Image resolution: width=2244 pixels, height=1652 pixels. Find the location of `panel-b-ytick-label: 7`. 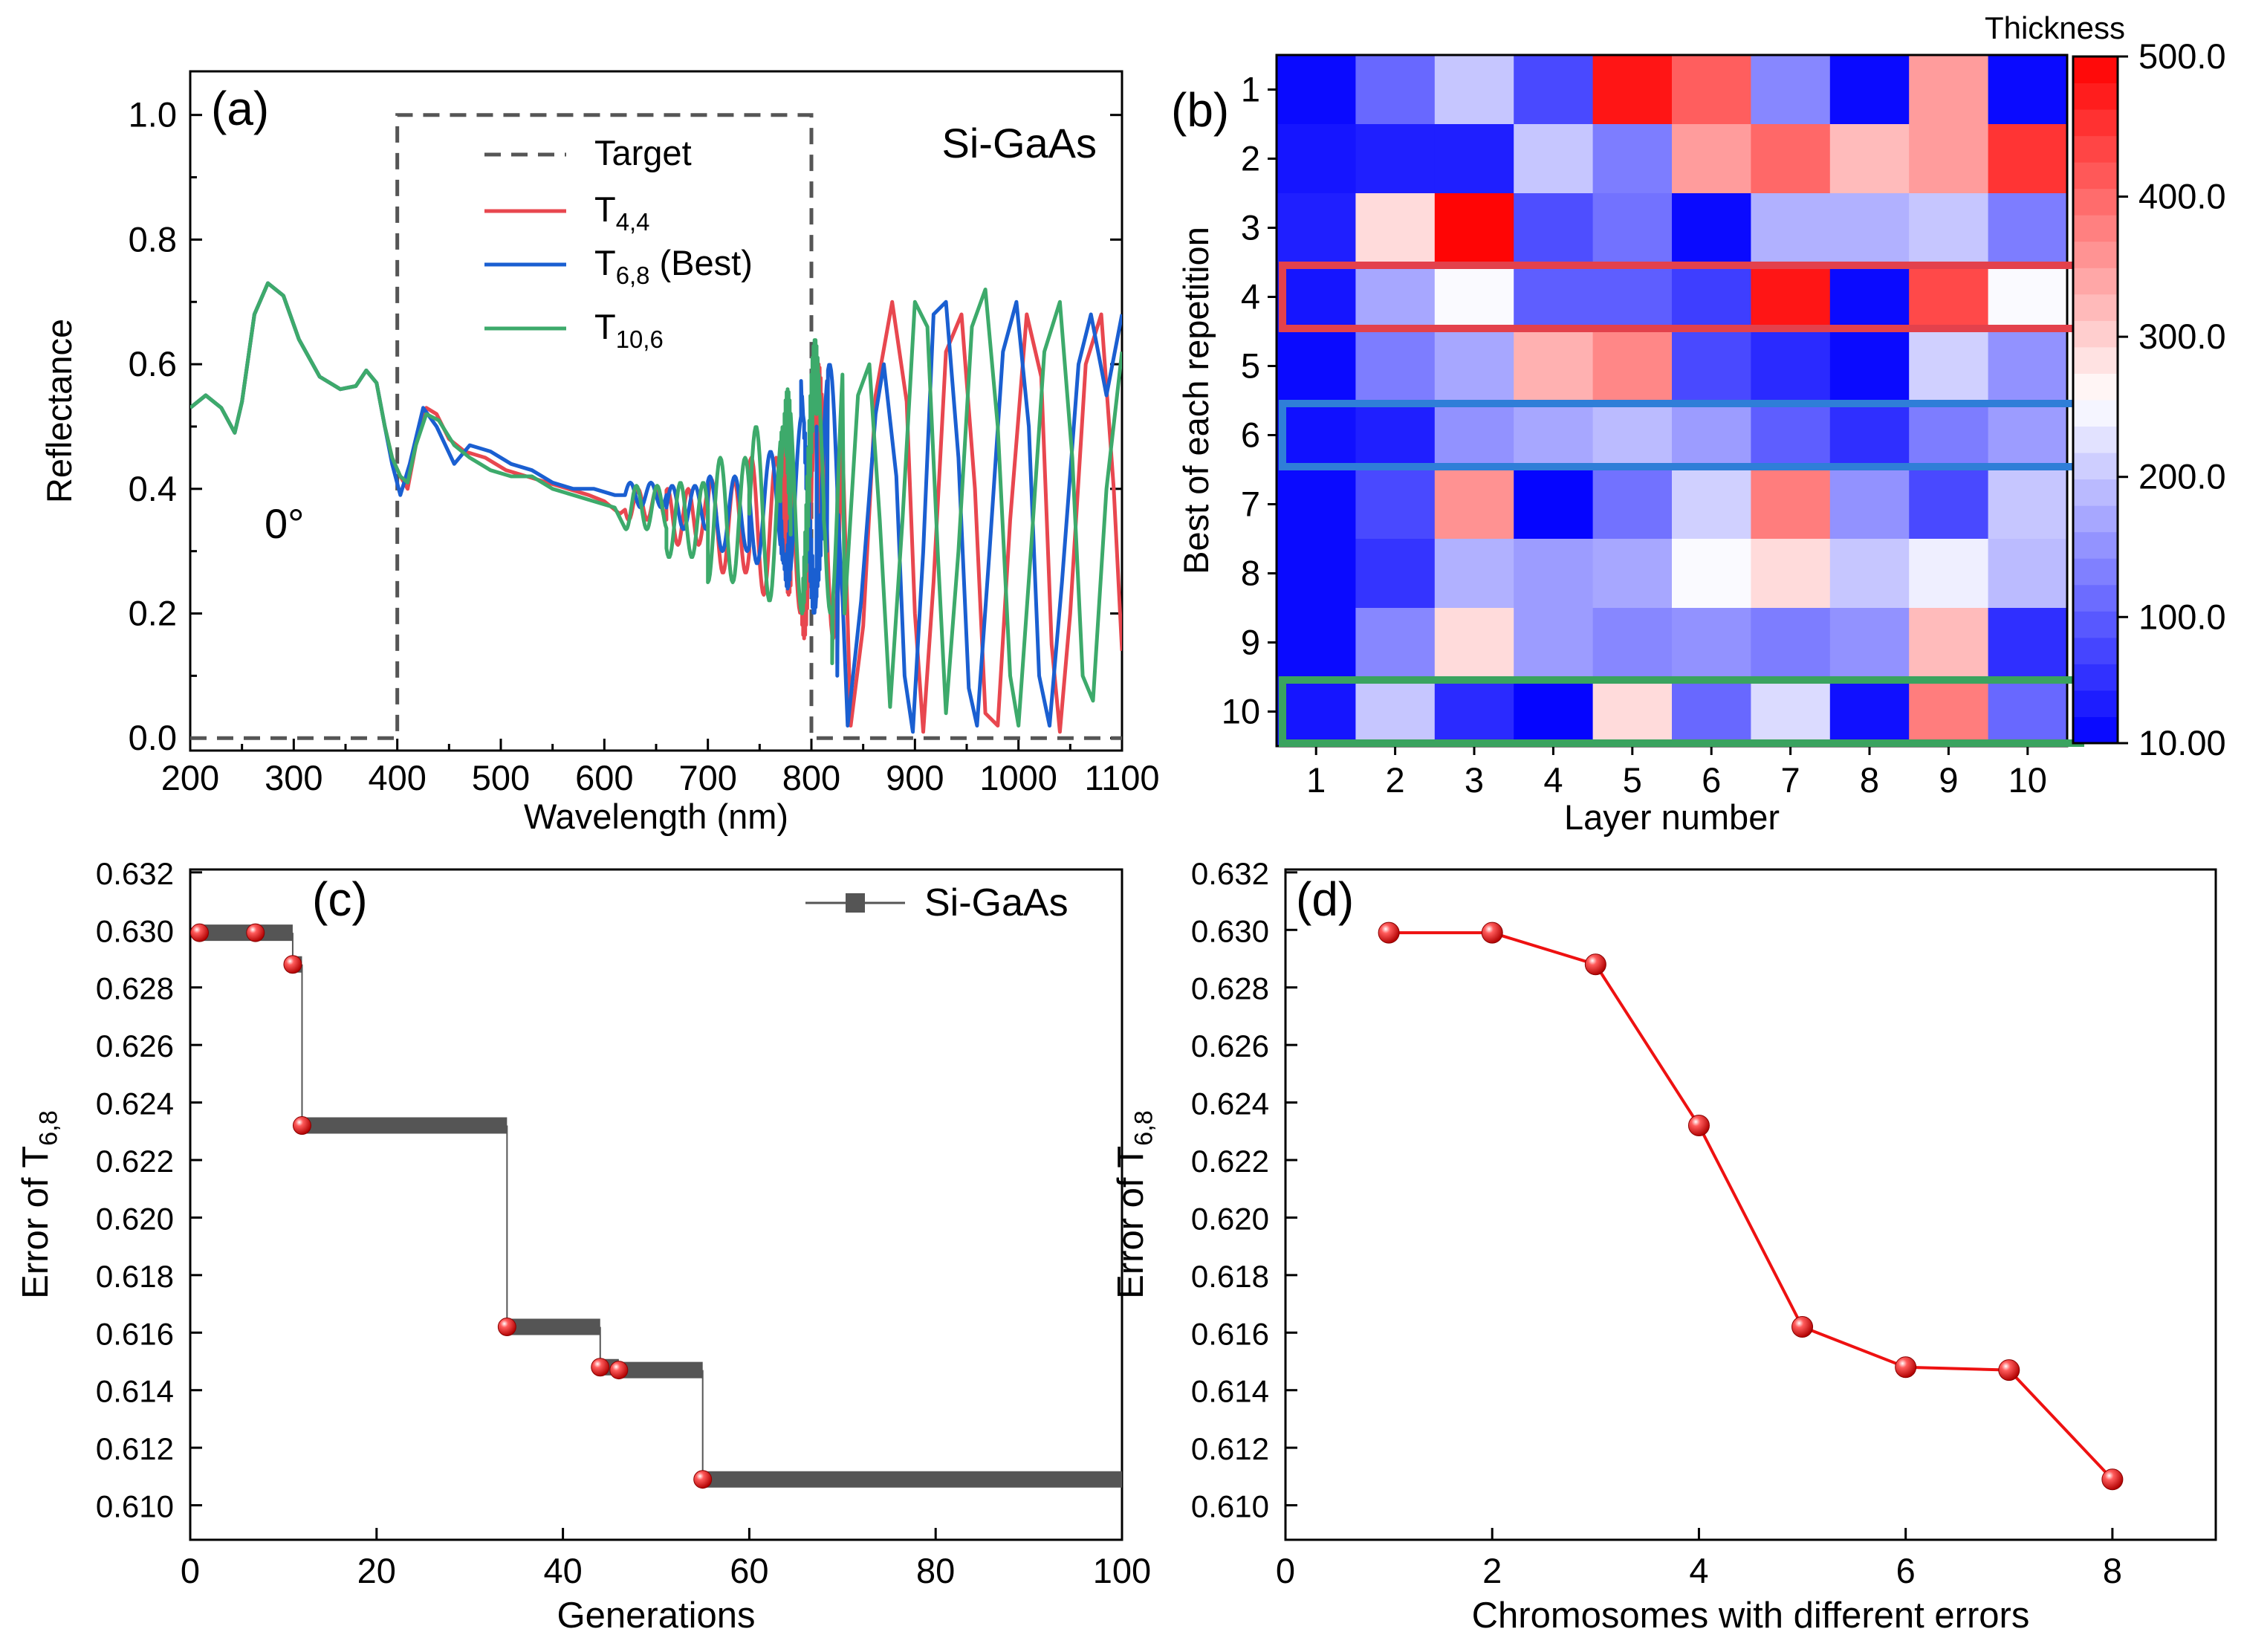

panel-b-ytick-label: 7 is located at coordinates (1250, 504).